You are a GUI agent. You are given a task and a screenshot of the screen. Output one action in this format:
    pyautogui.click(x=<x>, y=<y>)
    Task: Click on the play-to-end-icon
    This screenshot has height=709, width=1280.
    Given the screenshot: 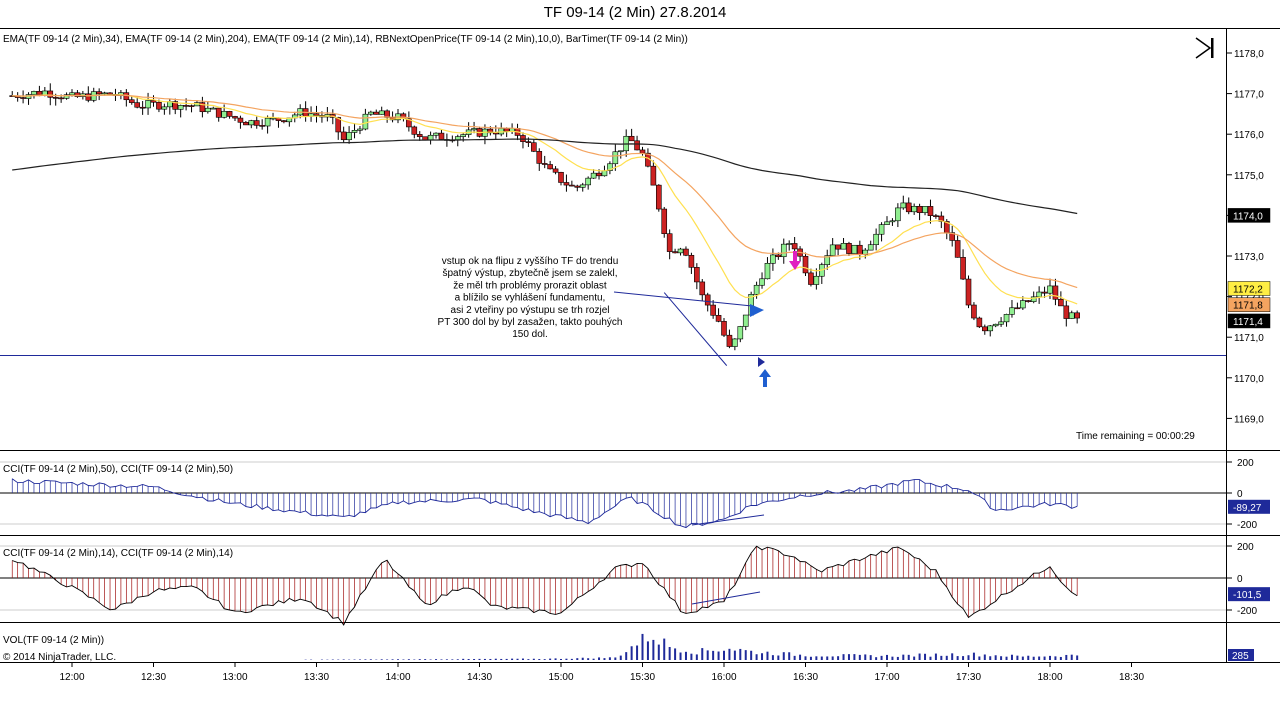 What is the action you would take?
    pyautogui.click(x=1204, y=48)
    